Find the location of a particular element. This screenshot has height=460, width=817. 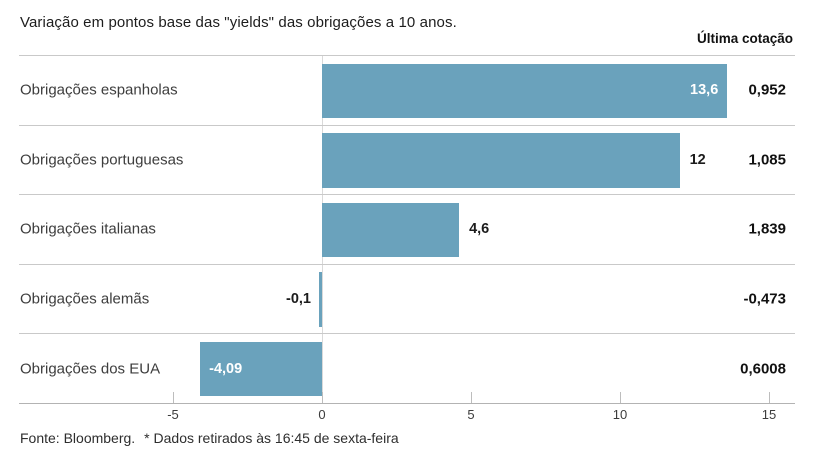

last-quote-column-header: Última cotação is located at coordinates (744, 38).